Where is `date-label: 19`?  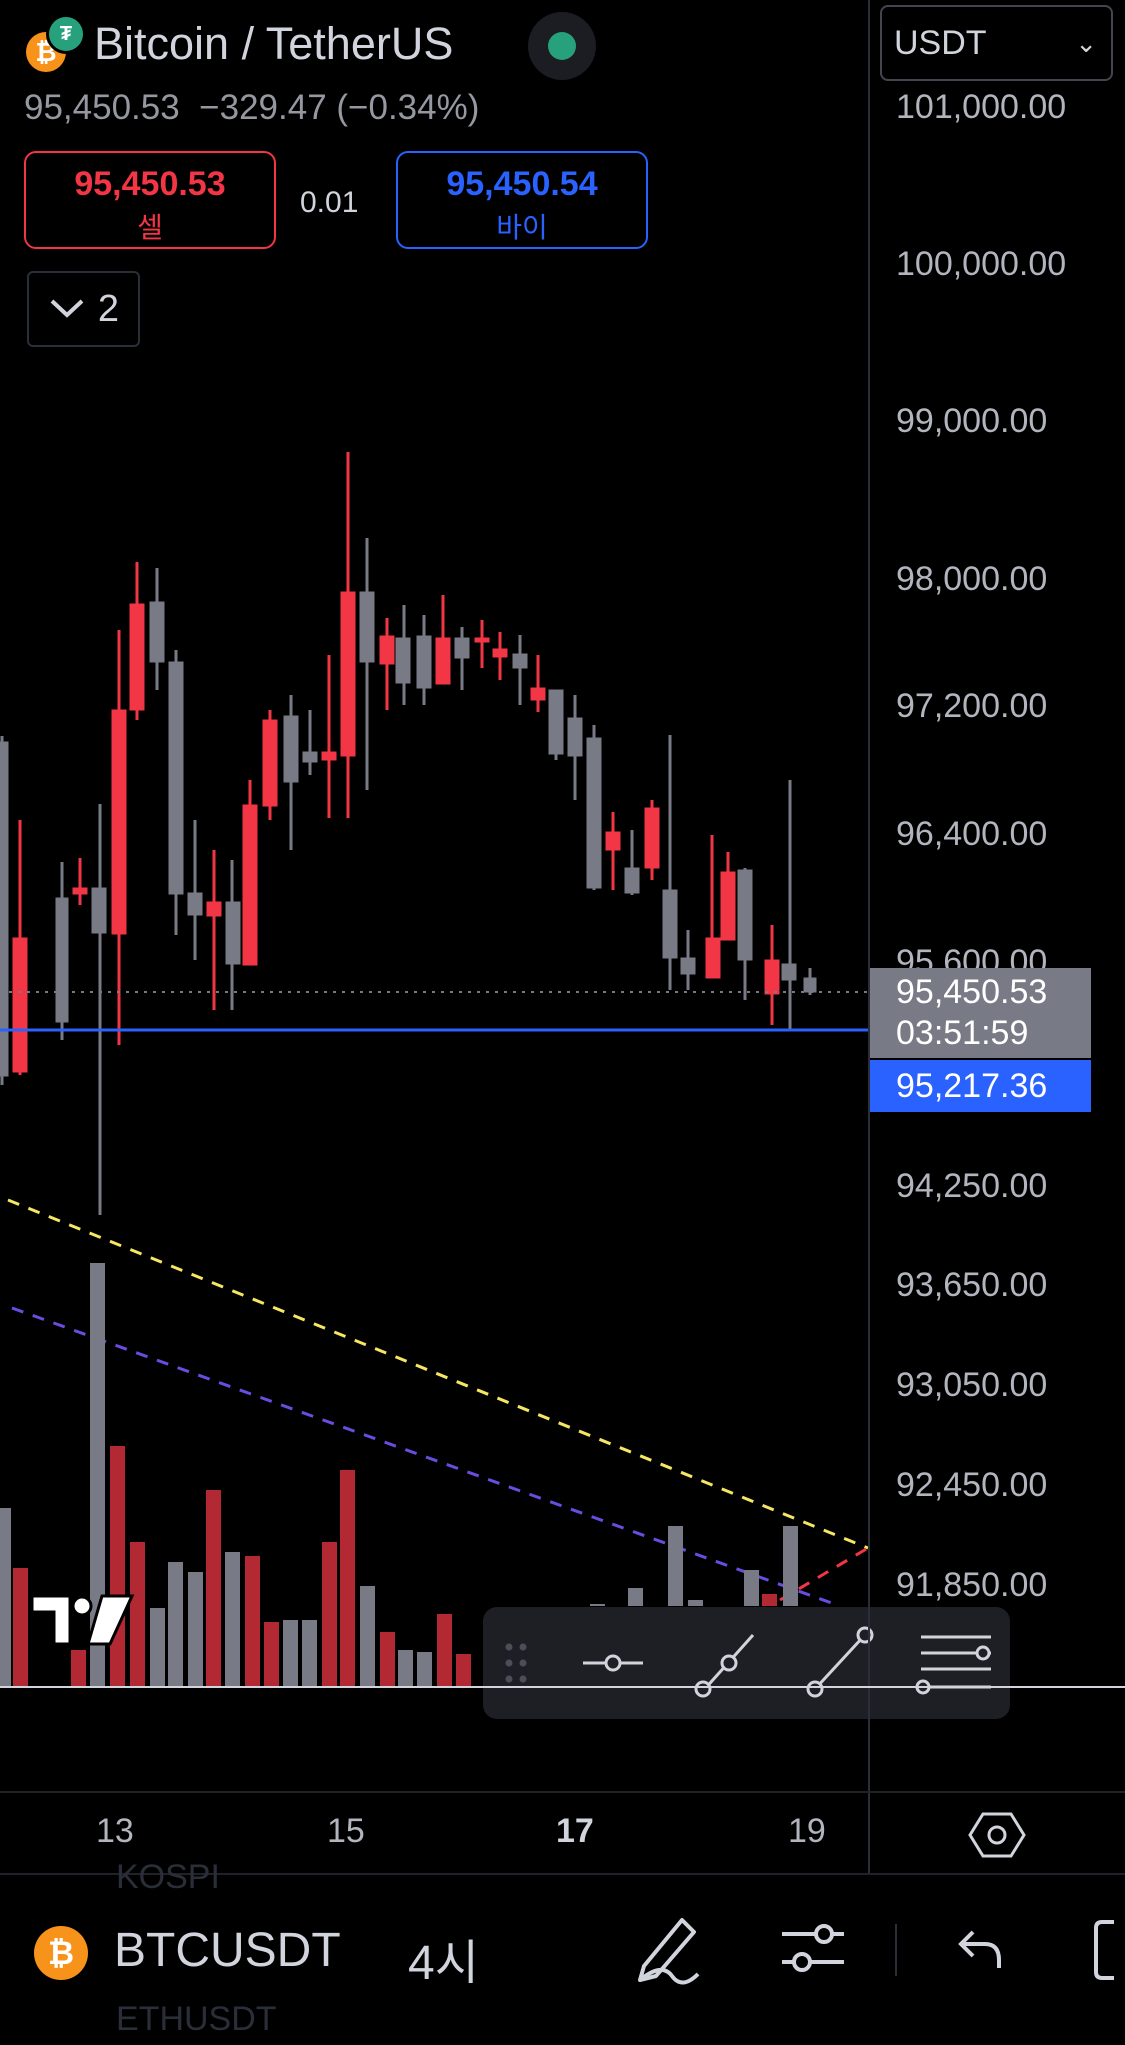
date-label: 19 is located at coordinates (807, 1831).